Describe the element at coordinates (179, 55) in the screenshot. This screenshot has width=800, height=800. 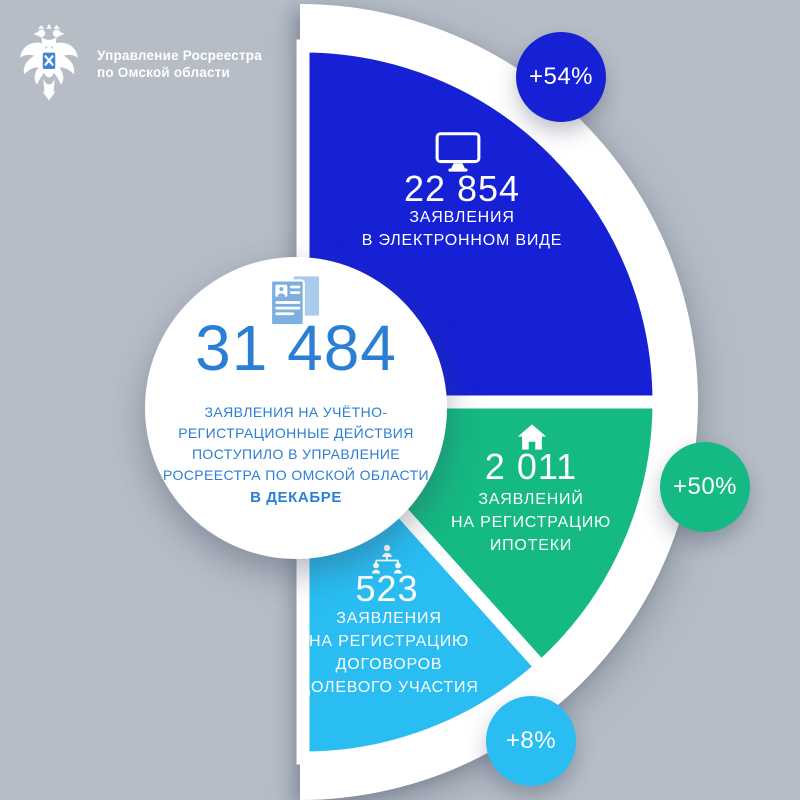
I see `org-name-line1: Управление Росреестра` at that location.